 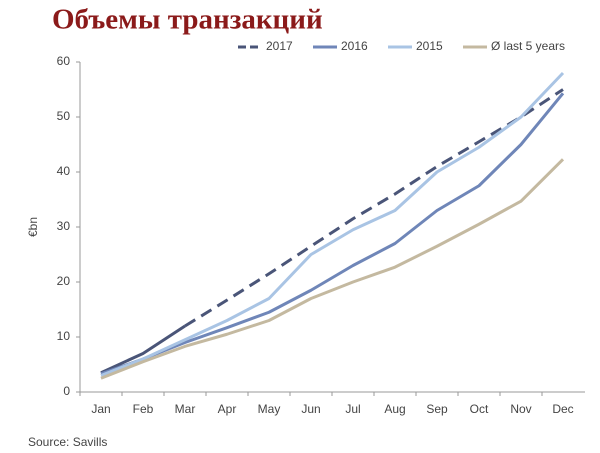 What do you see at coordinates (64, 281) in the screenshot?
I see `y-tick-label: 20` at bounding box center [64, 281].